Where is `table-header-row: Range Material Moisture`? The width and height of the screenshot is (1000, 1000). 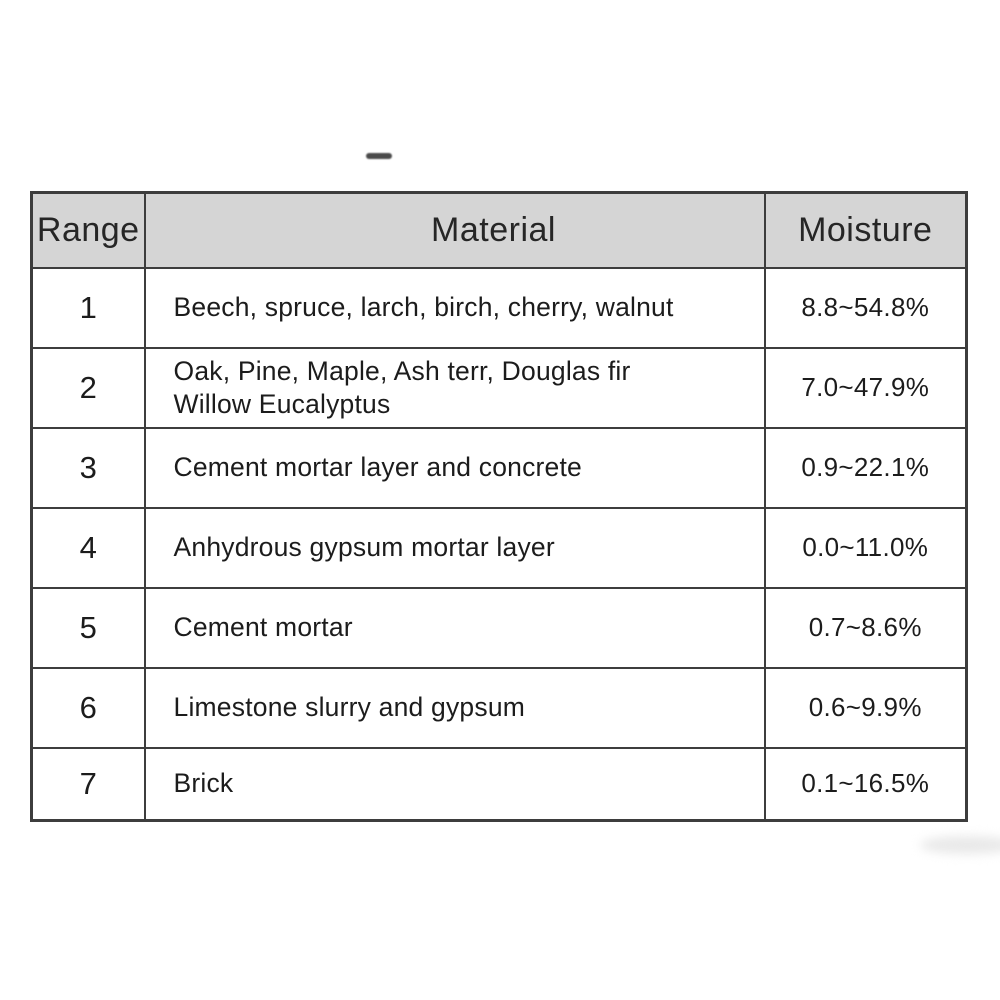 table-header-row: Range Material Moisture is located at coordinates (499, 230).